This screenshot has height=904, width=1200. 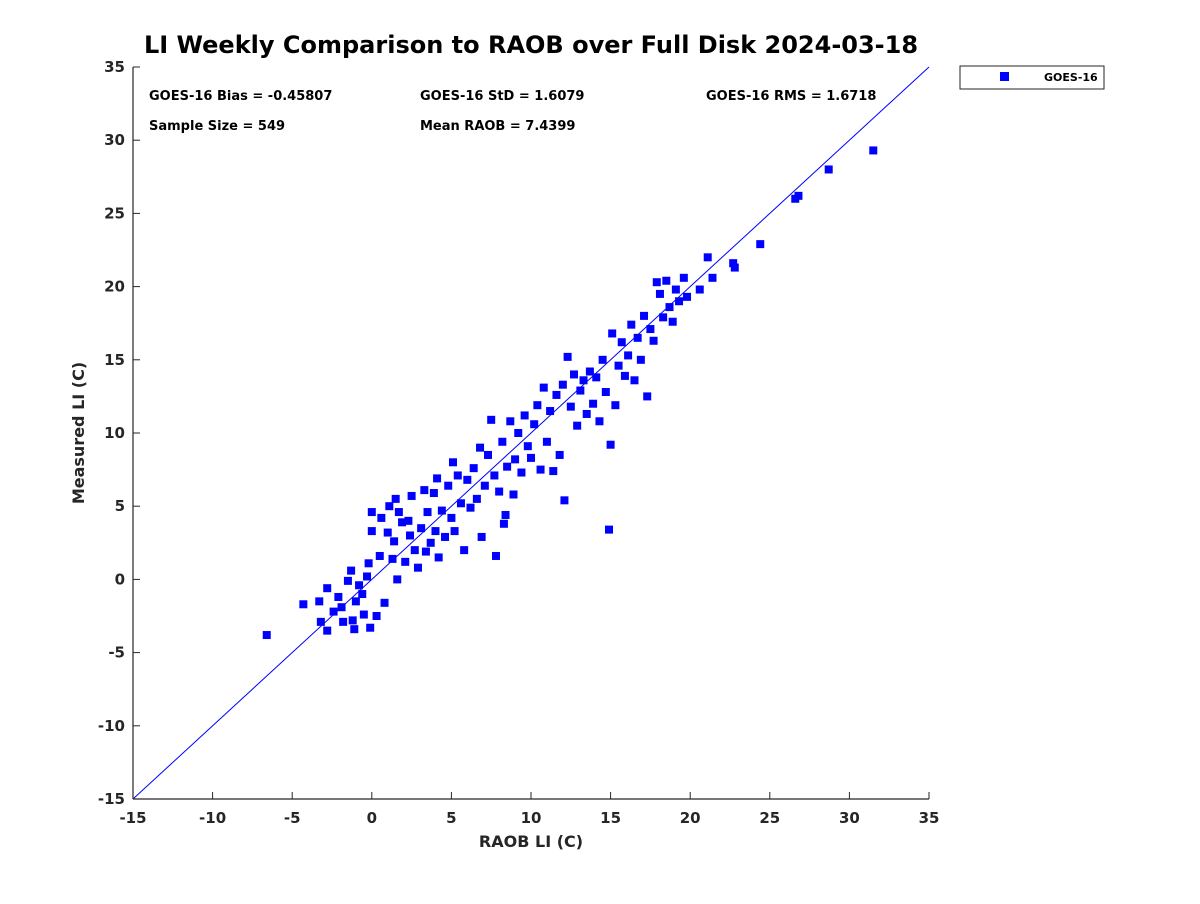 What do you see at coordinates (120, 579) in the screenshot?
I see `y-tick-label: 0` at bounding box center [120, 579].